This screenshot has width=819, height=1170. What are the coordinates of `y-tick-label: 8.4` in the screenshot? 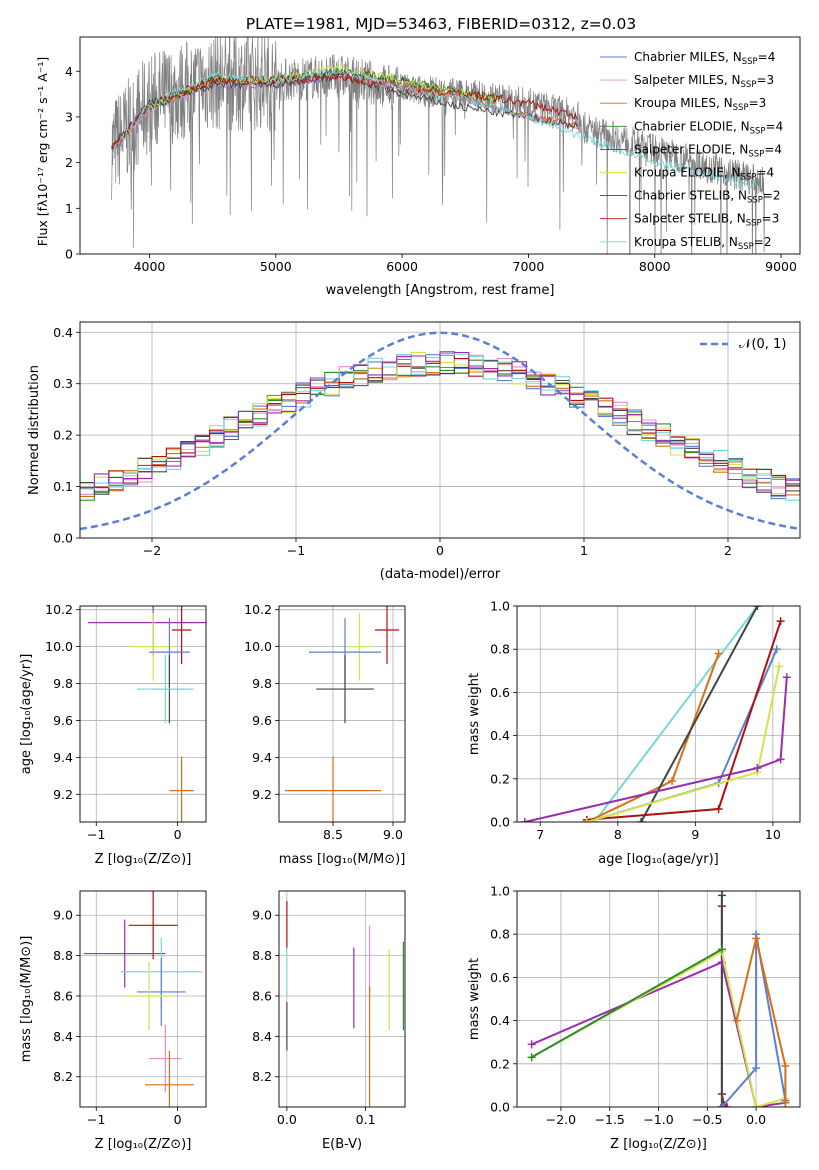 It's located at (63, 1036).